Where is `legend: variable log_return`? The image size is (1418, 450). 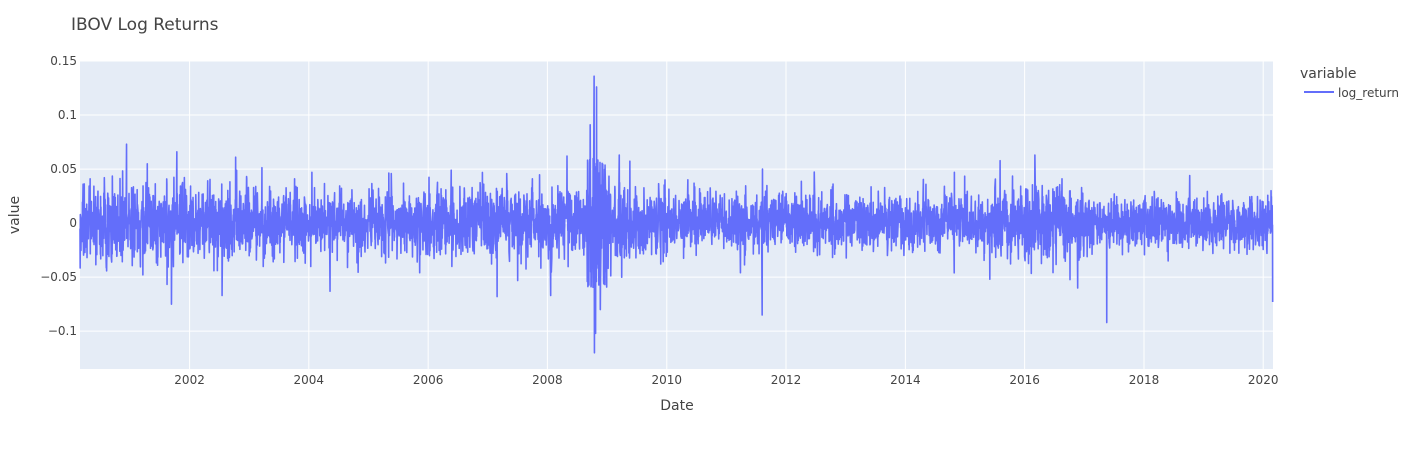 legend: variable log_return is located at coordinates (1349, 83).